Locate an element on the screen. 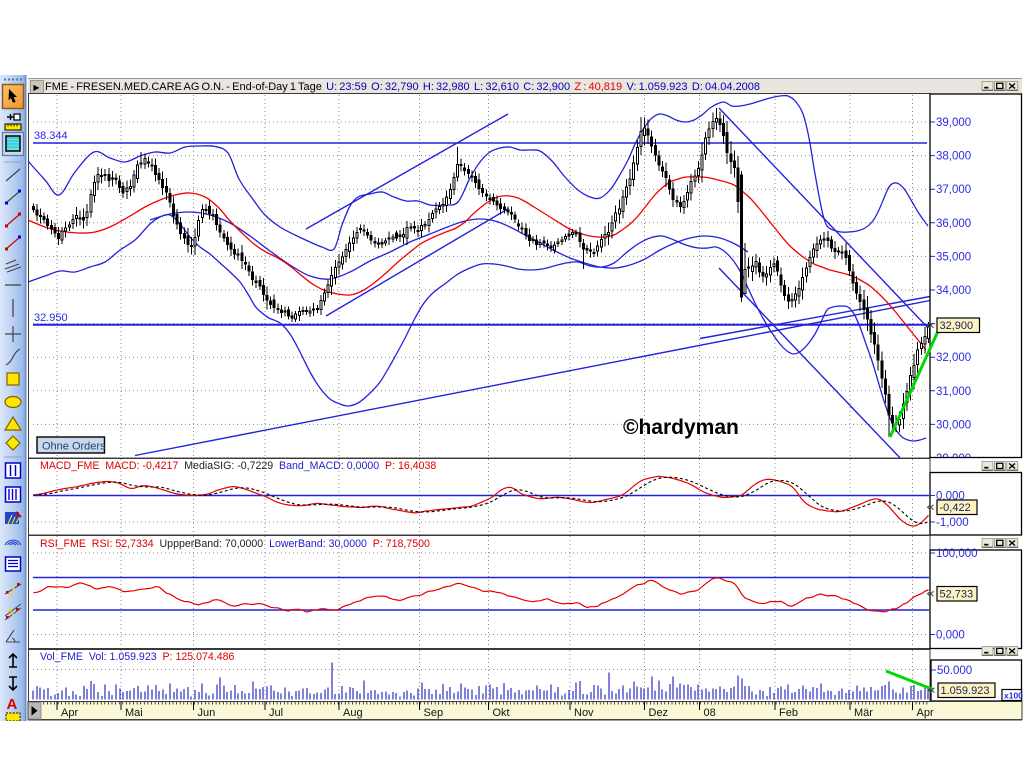 This screenshot has width=1024, height=768. svg-text: Nov is located at coordinates (584, 713).